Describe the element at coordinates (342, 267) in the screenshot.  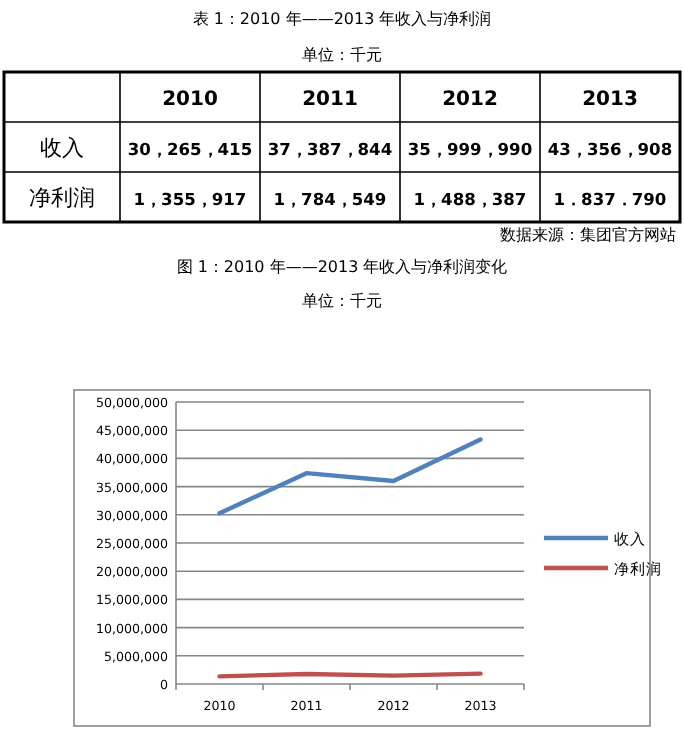
I see `chart-title: 图 1：2010 年——2013 年收入与净利润变化` at that location.